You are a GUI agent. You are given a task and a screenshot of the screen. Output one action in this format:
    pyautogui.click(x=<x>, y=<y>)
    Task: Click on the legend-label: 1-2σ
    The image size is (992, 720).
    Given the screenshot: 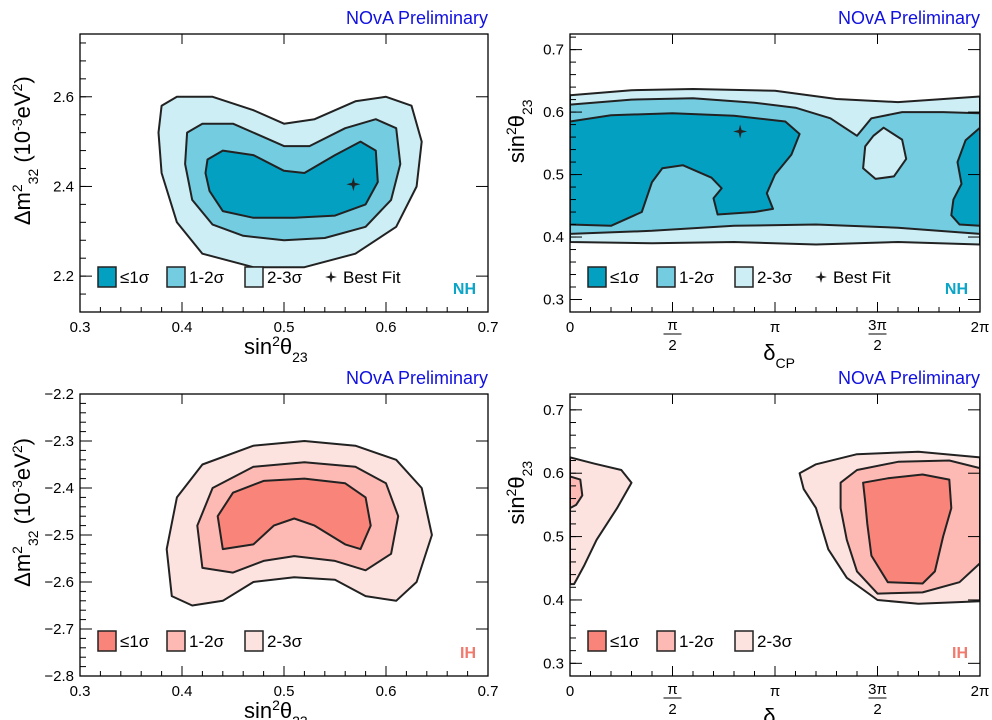 What is the action you would take?
    pyautogui.click(x=207, y=277)
    